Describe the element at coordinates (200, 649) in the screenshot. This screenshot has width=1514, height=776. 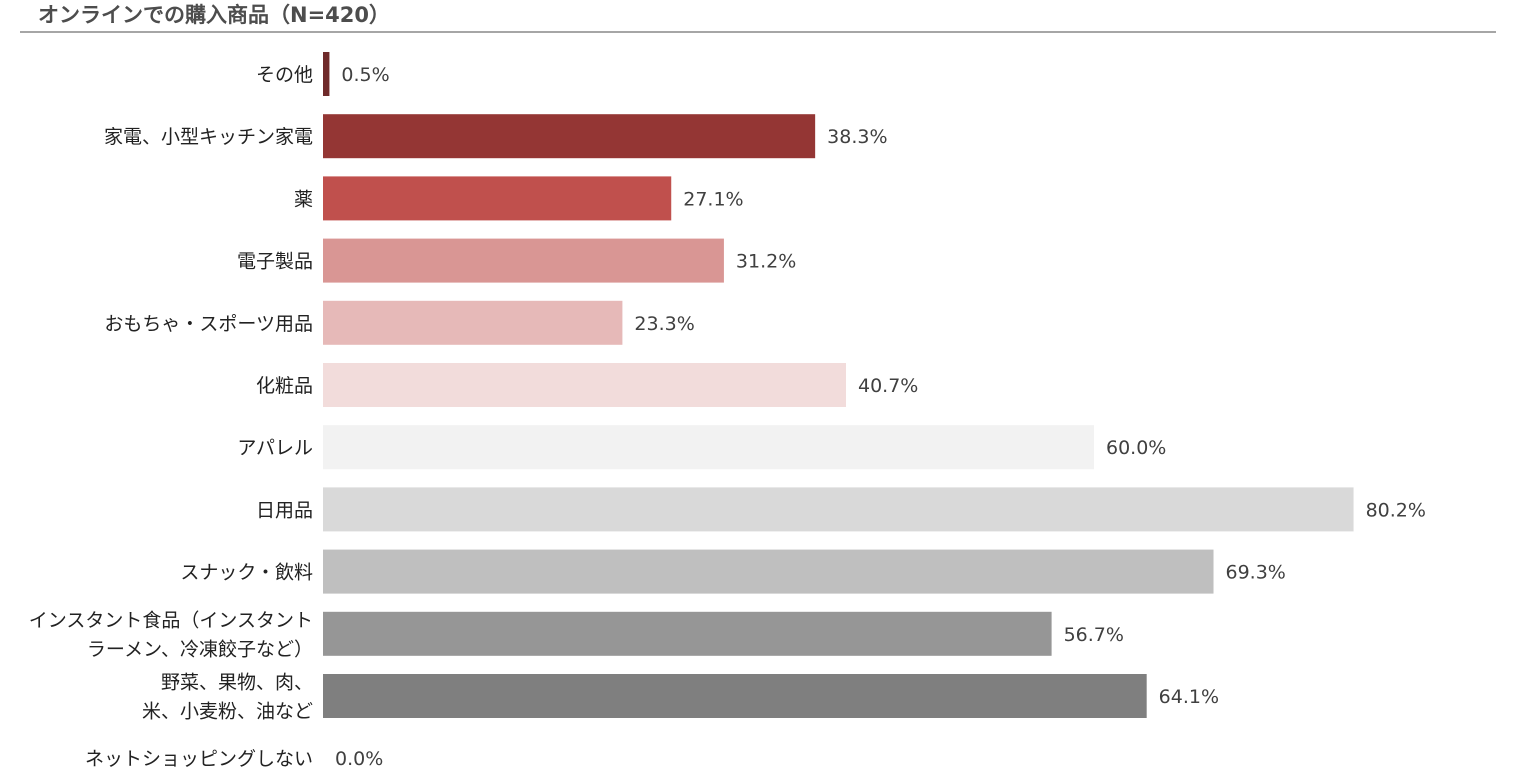
I see `category-label-line: ラーメン、冷凍餃子など）` at that location.